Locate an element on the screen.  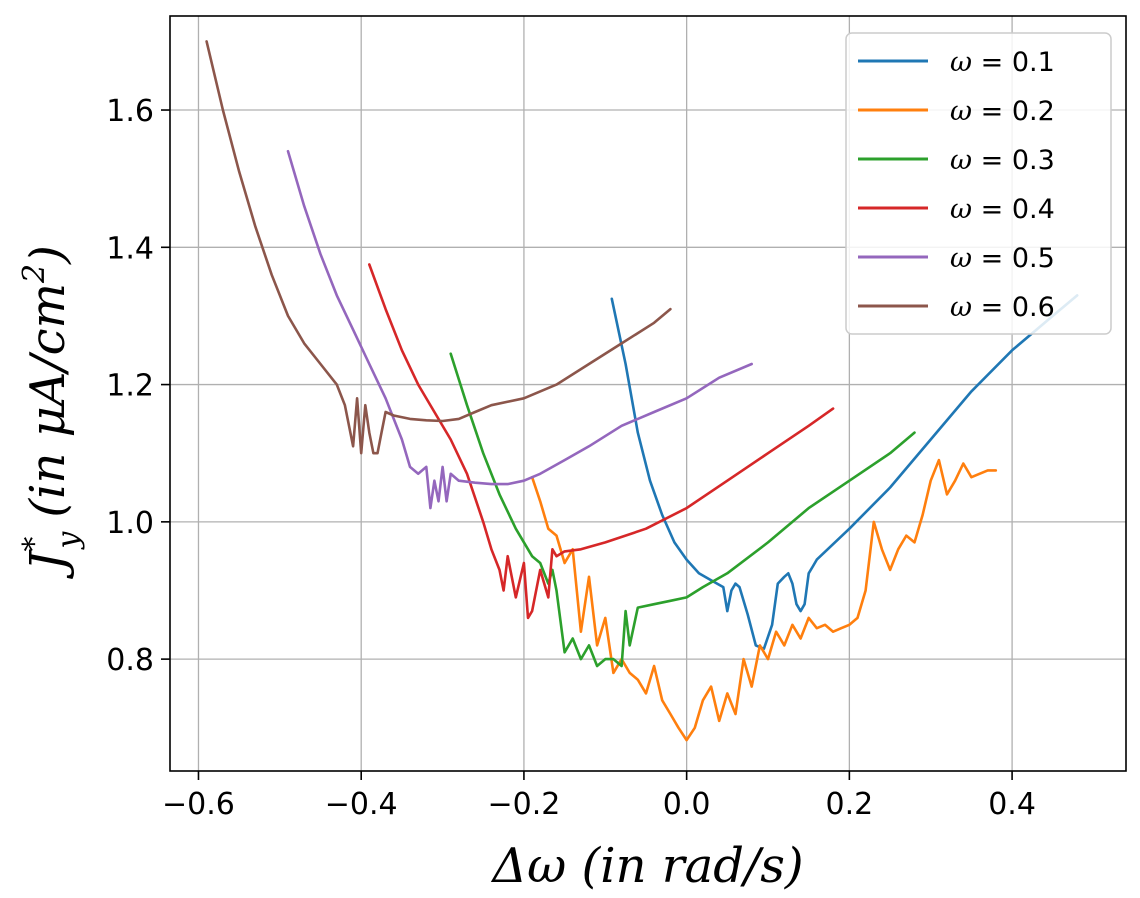
legend-label-omega-1: ω = 0.1 is located at coordinates (1002, 62).